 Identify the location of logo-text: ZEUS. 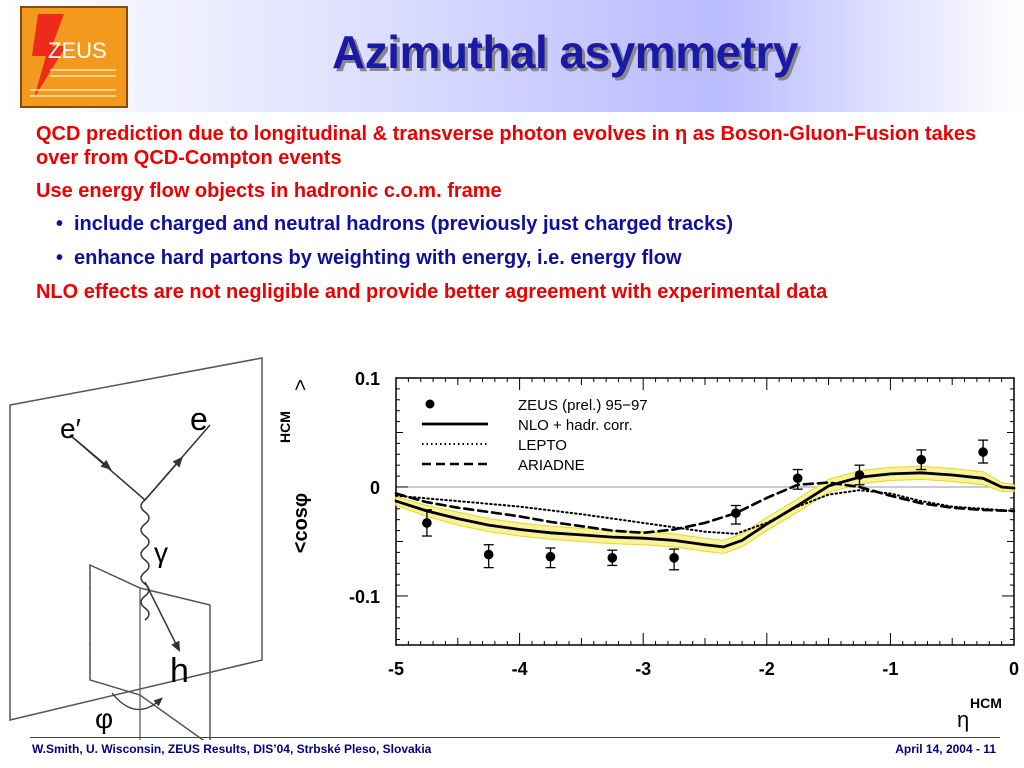
(77, 50).